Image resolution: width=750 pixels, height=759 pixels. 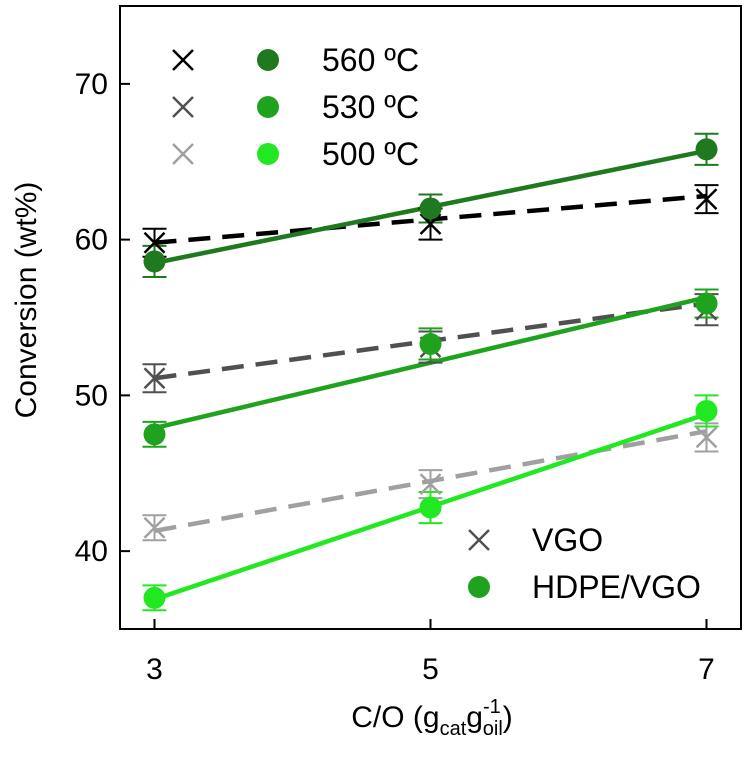 I want to click on y-tick-label: 50, so click(x=91, y=395).